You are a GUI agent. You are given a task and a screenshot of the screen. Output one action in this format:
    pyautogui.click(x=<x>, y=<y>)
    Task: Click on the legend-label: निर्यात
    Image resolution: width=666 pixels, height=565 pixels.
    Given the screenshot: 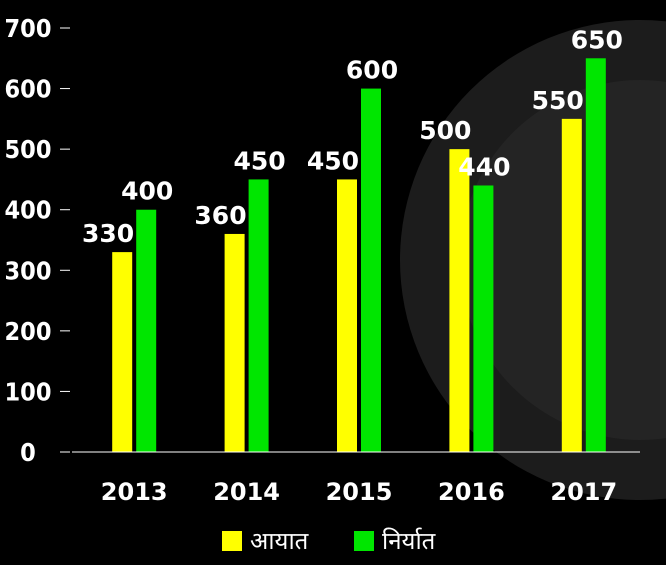 What is the action you would take?
    pyautogui.click(x=409, y=541)
    